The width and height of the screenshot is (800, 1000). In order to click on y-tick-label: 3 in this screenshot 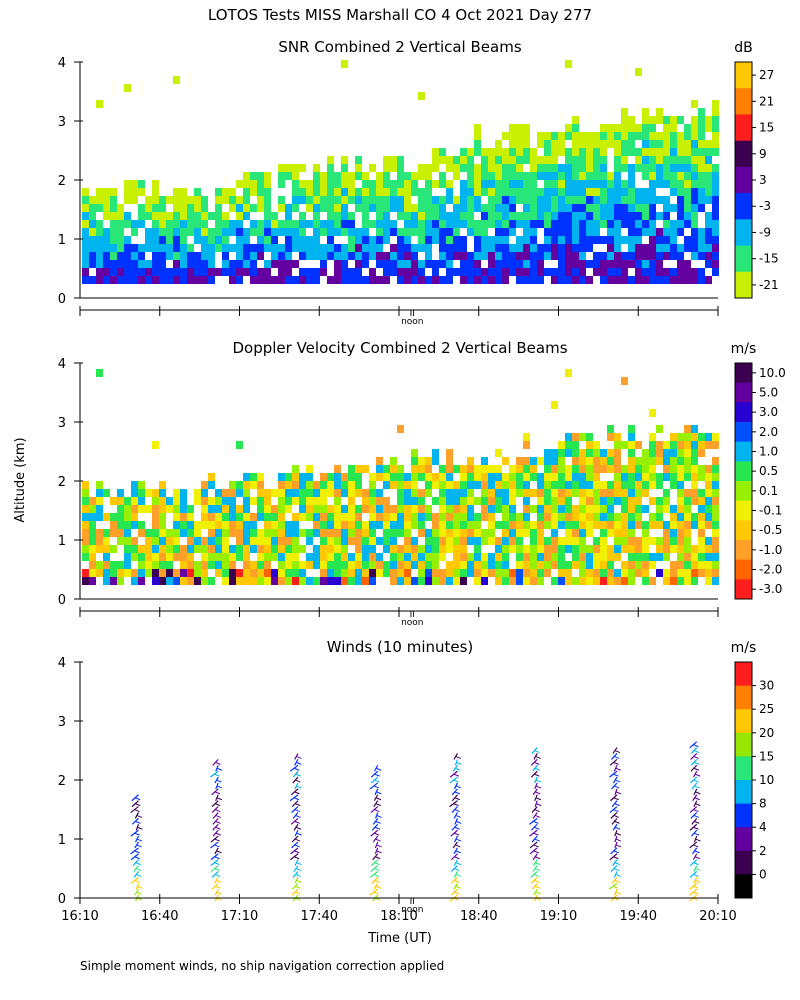, I will do `click(62, 122)`.